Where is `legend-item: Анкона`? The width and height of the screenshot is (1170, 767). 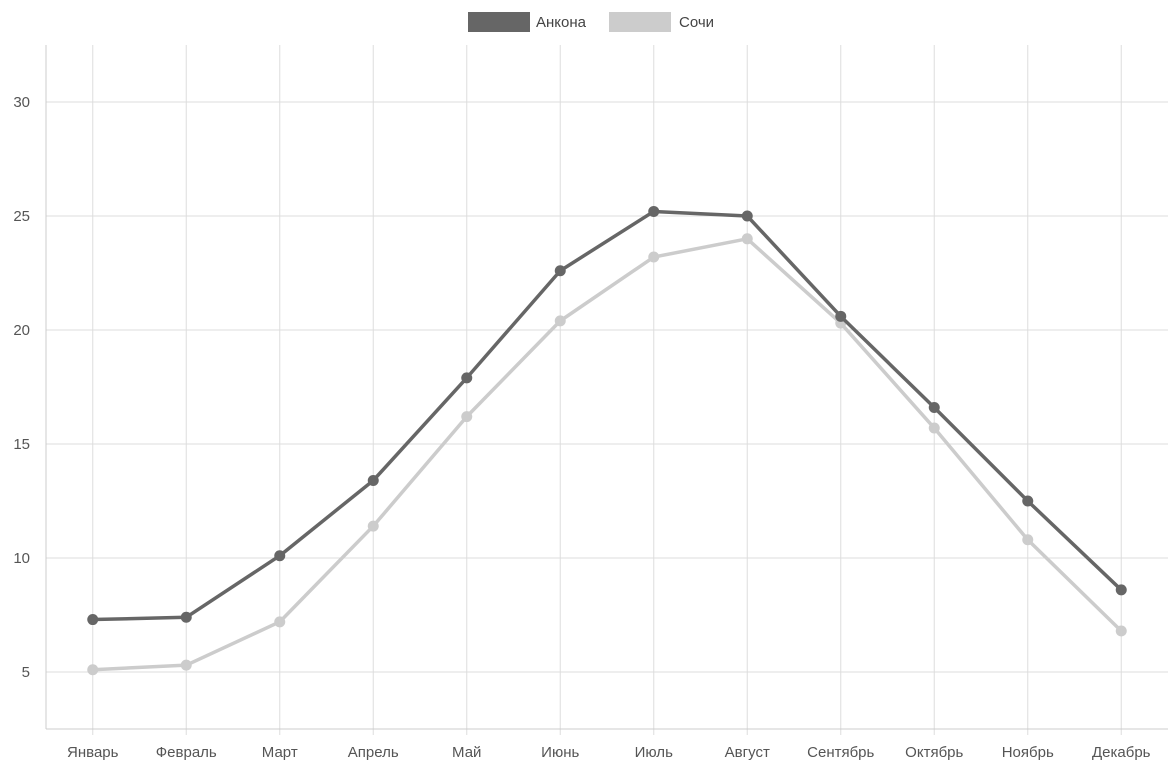
legend-item: Анкона is located at coordinates (527, 22).